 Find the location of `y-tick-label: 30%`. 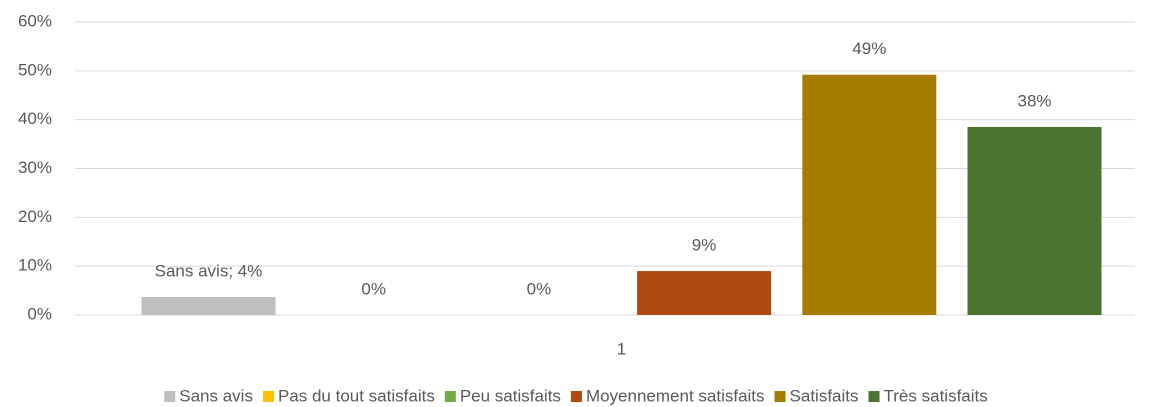

y-tick-label: 30% is located at coordinates (35, 167).